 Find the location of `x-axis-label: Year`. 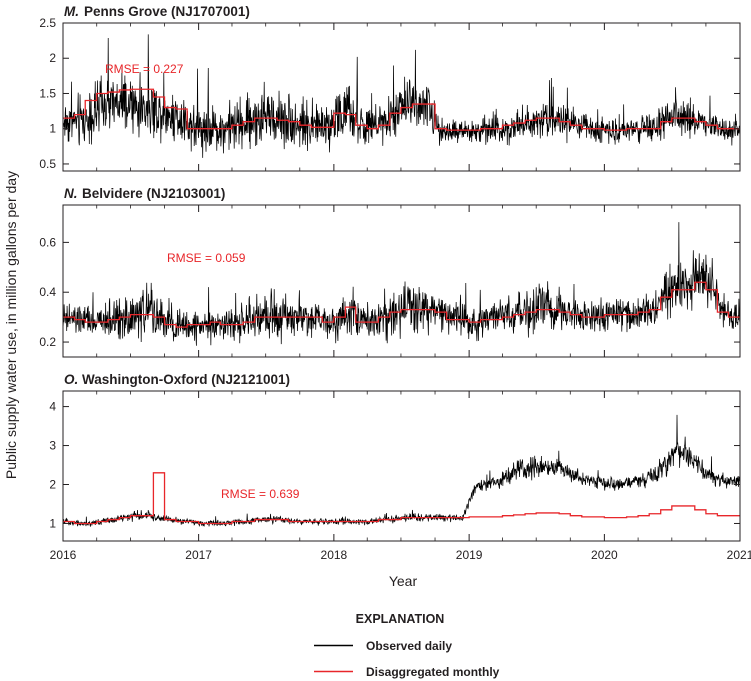

x-axis-label: Year is located at coordinates (403, 581).